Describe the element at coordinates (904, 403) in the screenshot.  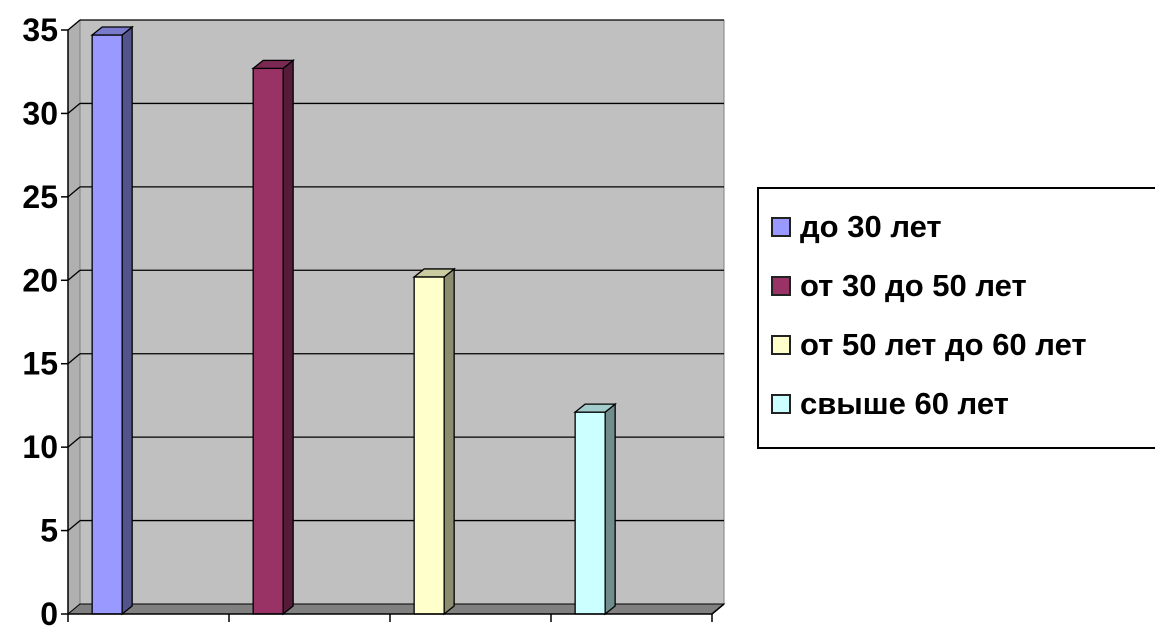
I see `legend-label: свыше 60 лет` at that location.